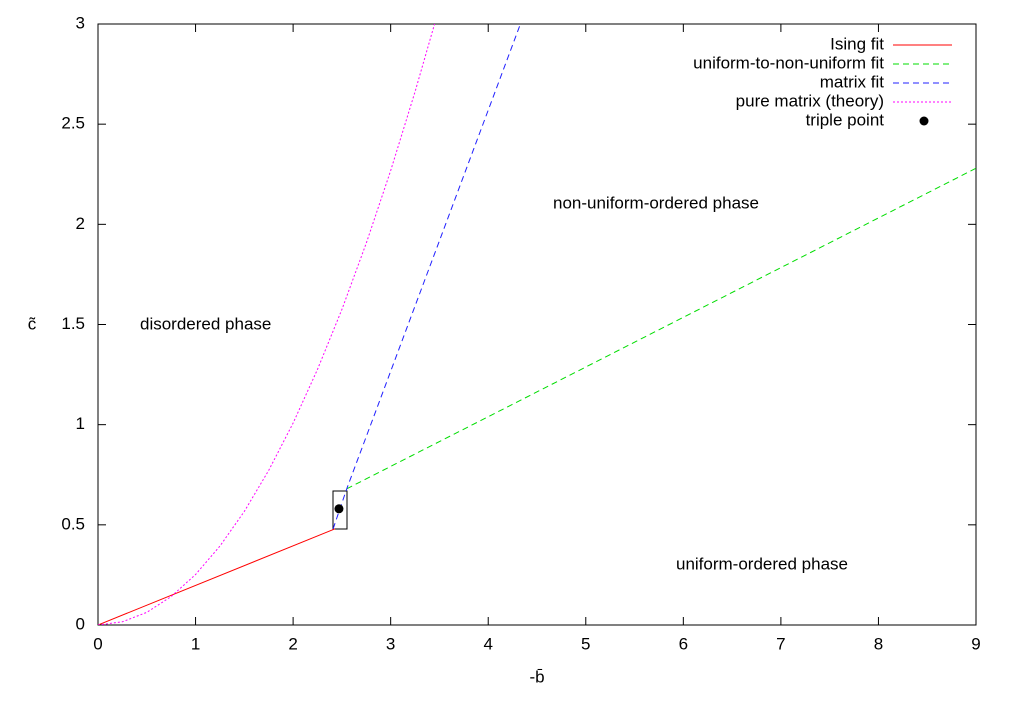  What do you see at coordinates (683, 643) in the screenshot?
I see `x-tick-label: 6` at bounding box center [683, 643].